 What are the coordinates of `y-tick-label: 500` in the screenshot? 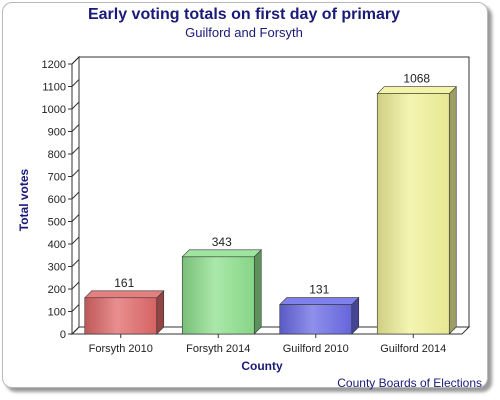 It's located at (57, 223).